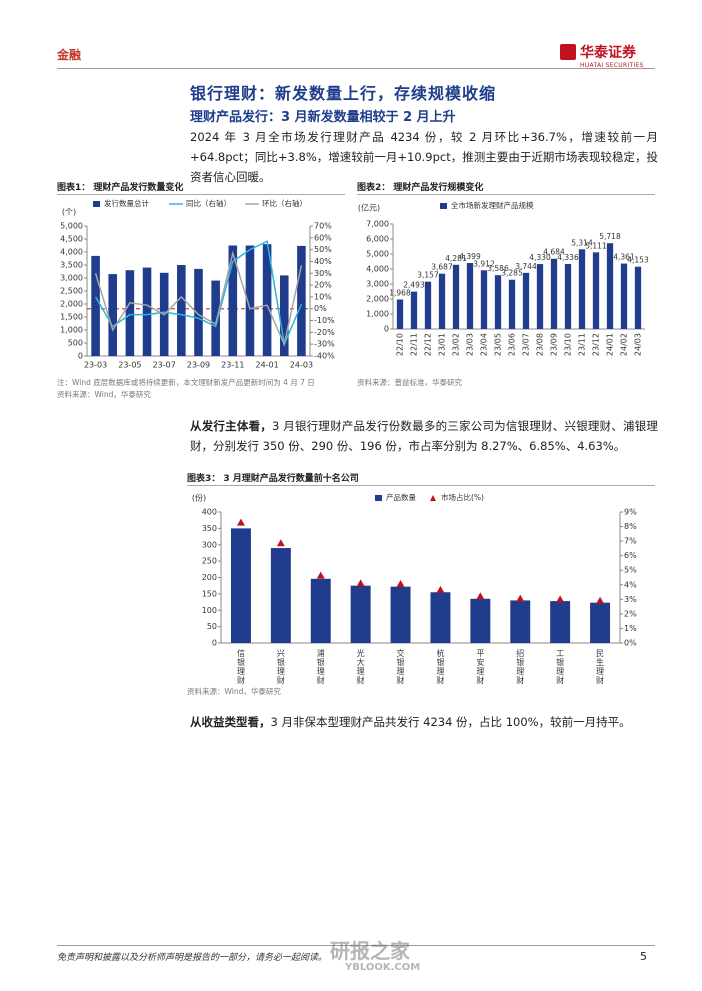 The width and height of the screenshot is (702, 991). Describe the element at coordinates (324, 332) in the screenshot. I see `y2-tick-label: -20%` at that location.